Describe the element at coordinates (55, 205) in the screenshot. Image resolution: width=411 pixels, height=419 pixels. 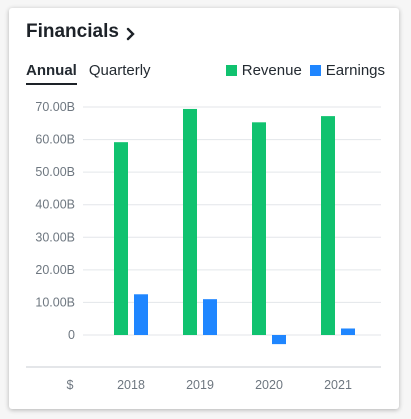
I see `y-tick-label: 40.00B` at that location.